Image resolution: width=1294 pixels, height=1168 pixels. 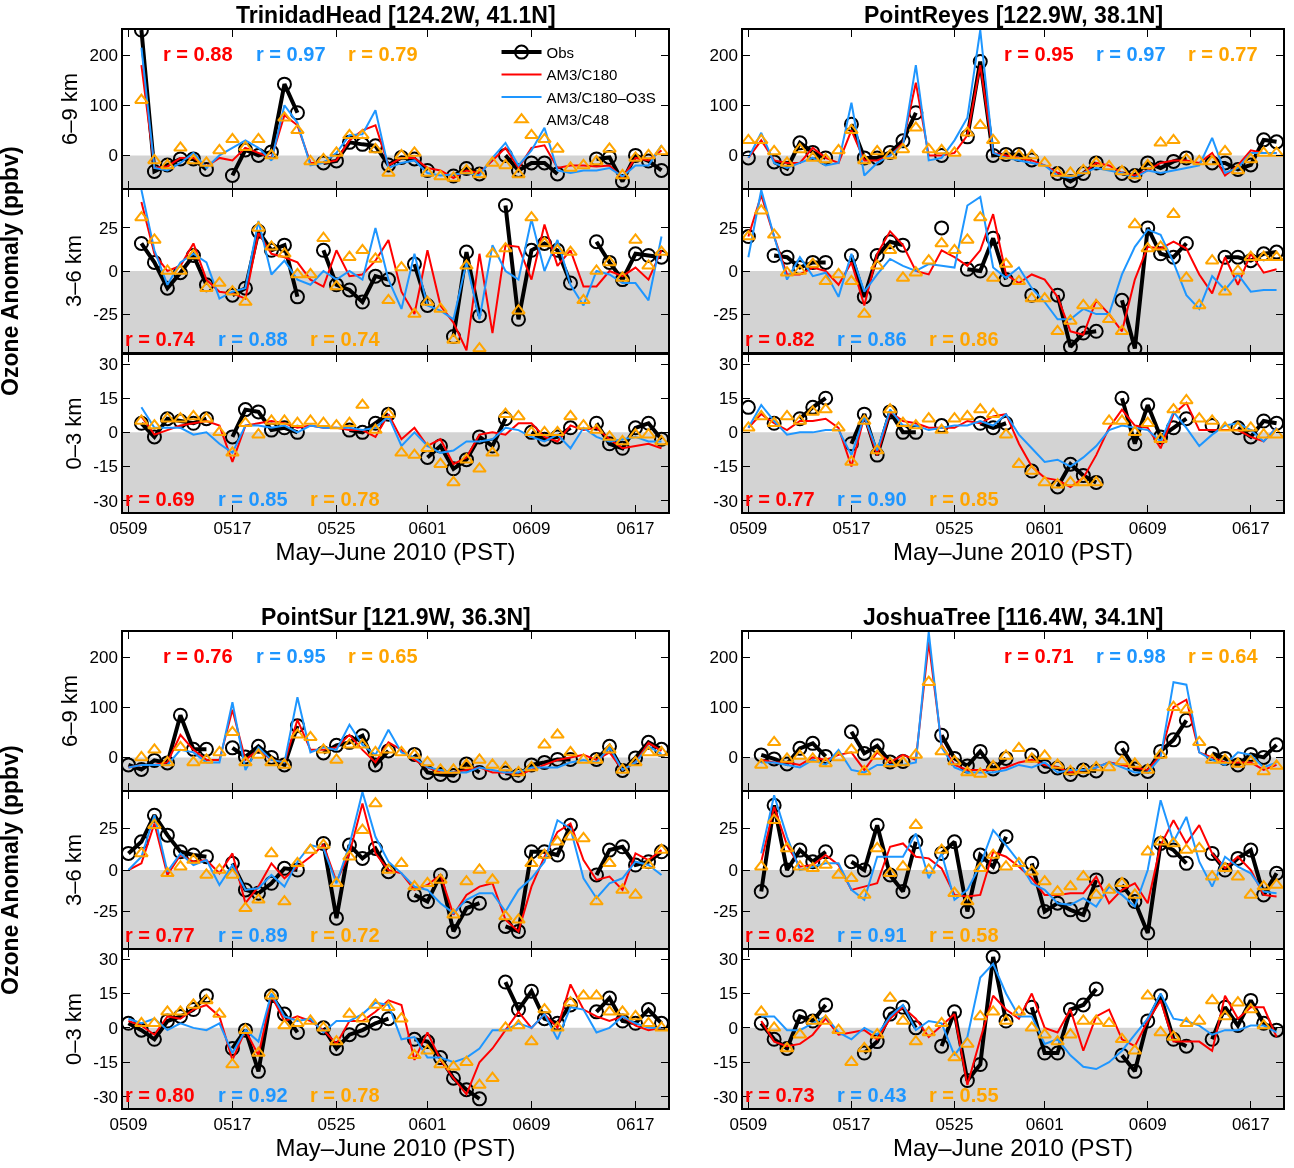 What do you see at coordinates (1039, 54) in the screenshot?
I see `annotation: r = 0.95` at bounding box center [1039, 54].